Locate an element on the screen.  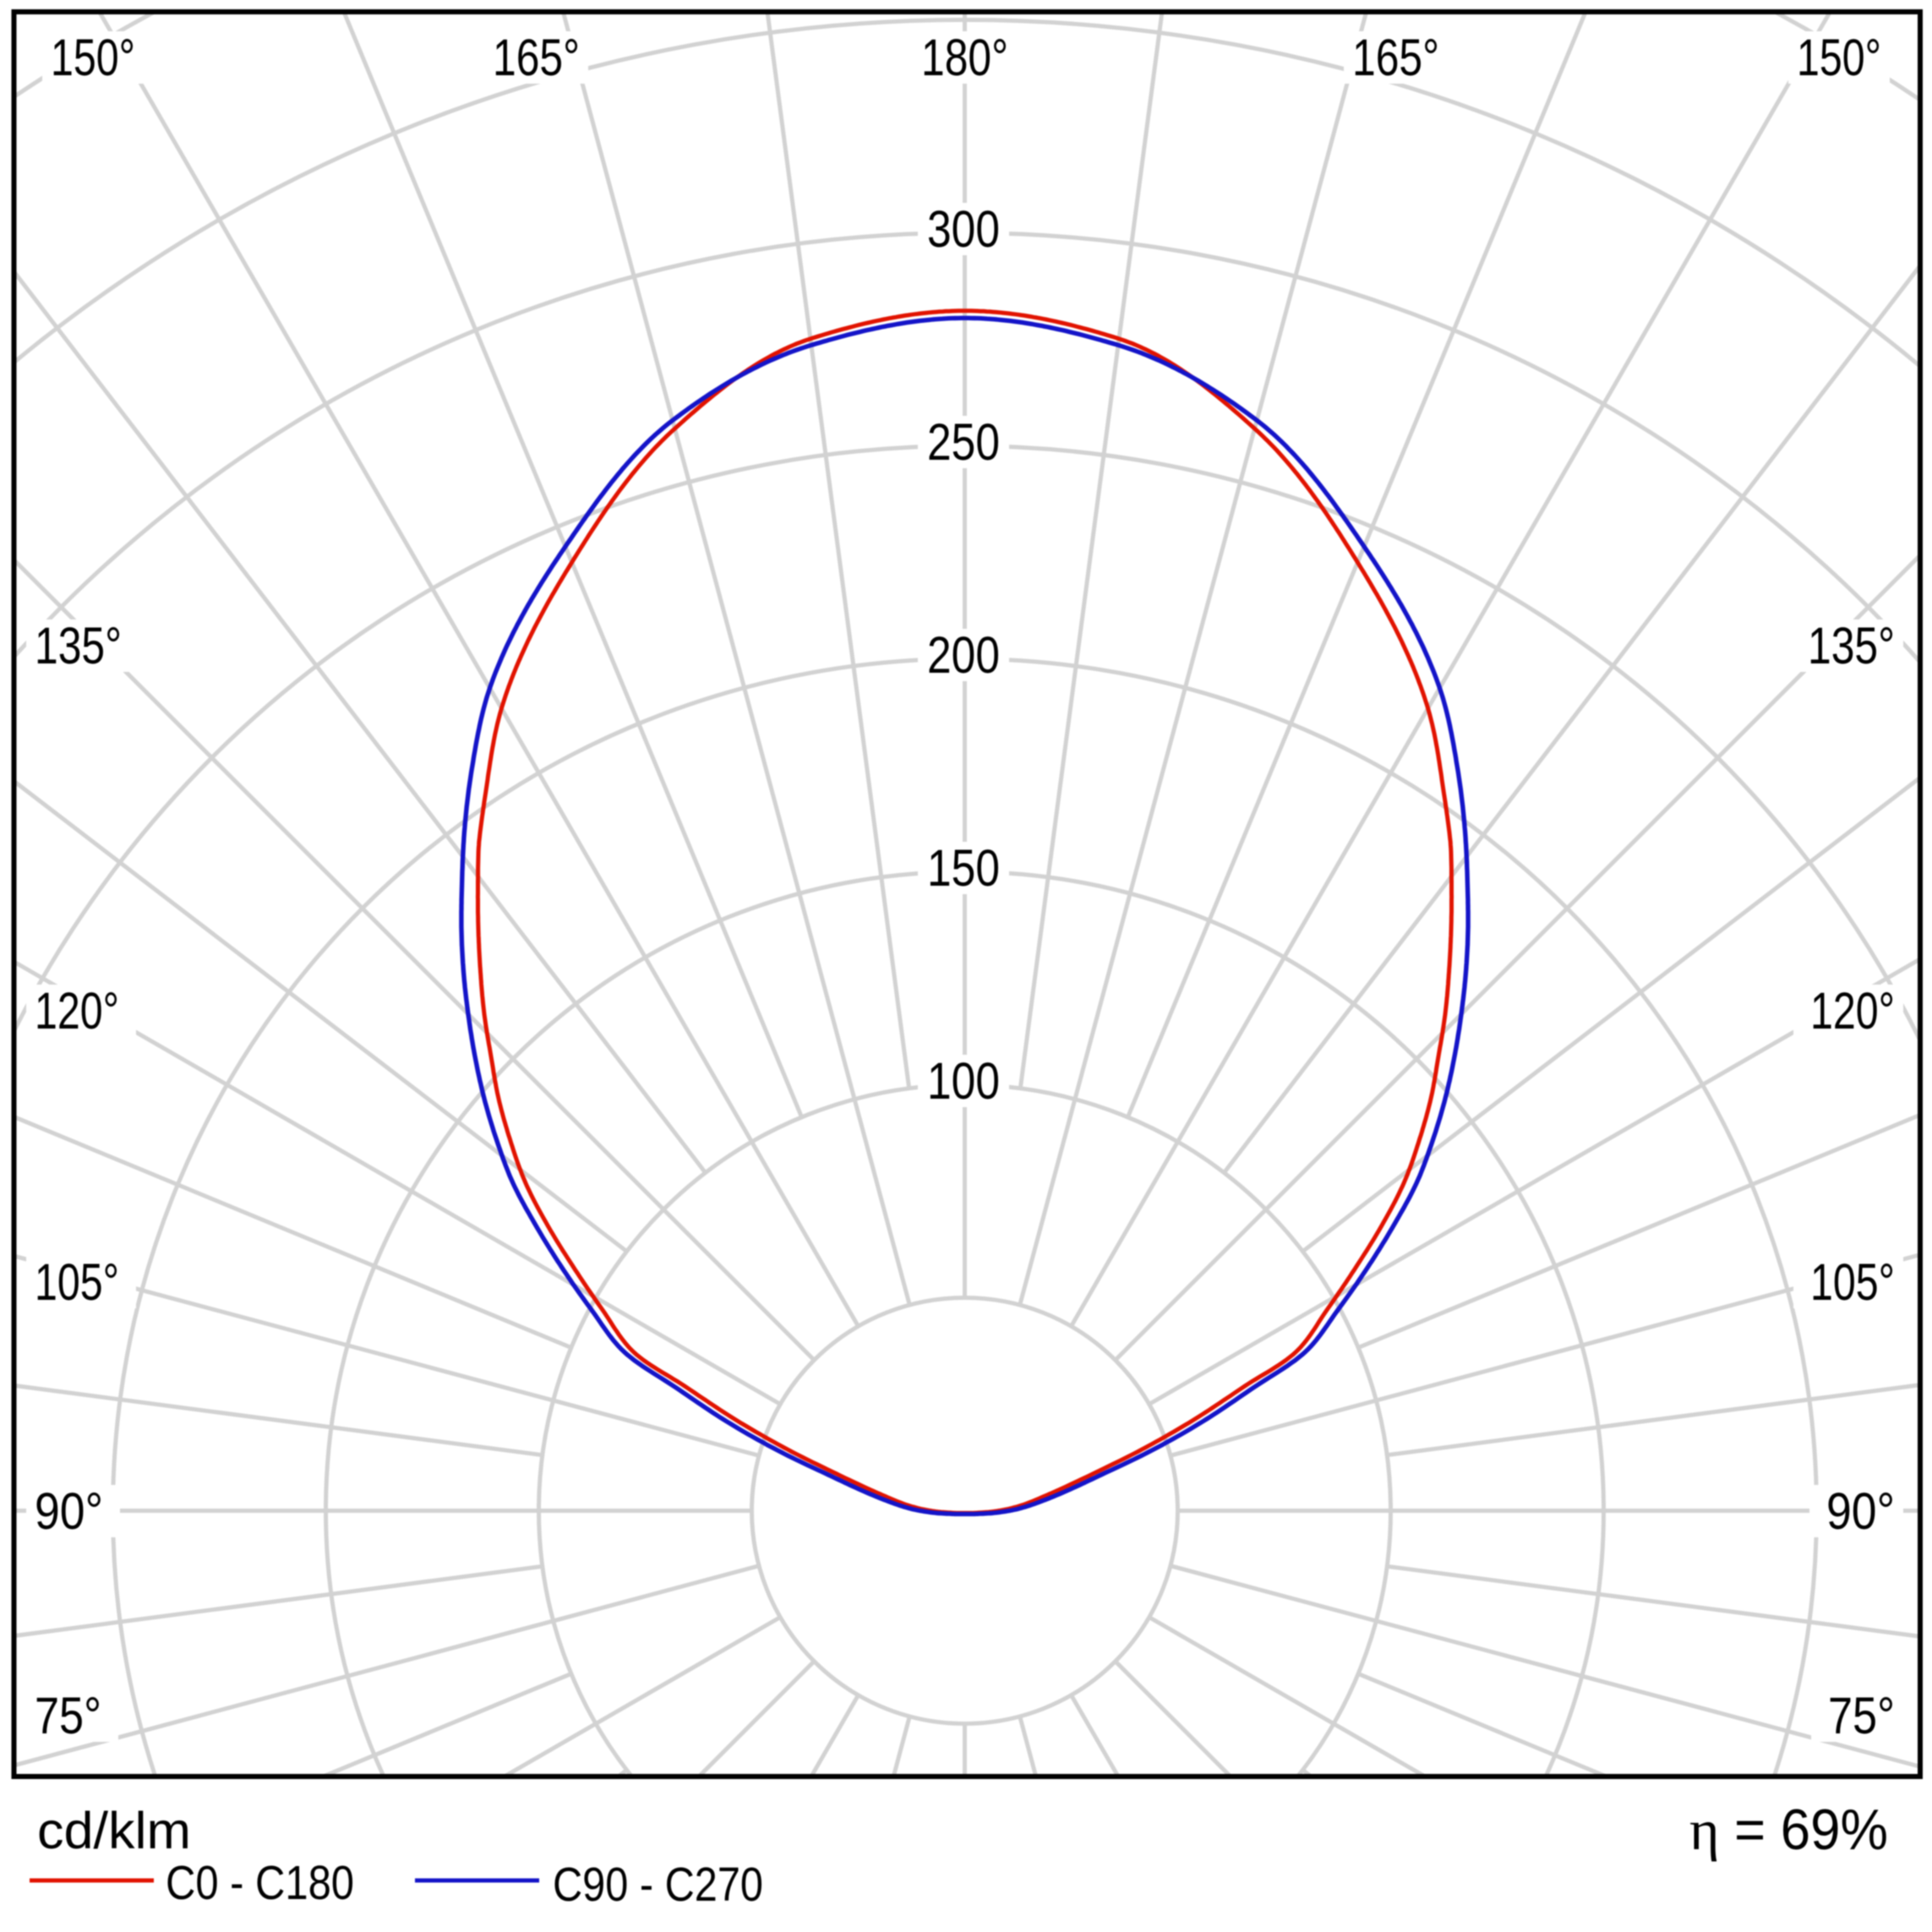
svg-text: C90 - C270 is located at coordinates (658, 1885).